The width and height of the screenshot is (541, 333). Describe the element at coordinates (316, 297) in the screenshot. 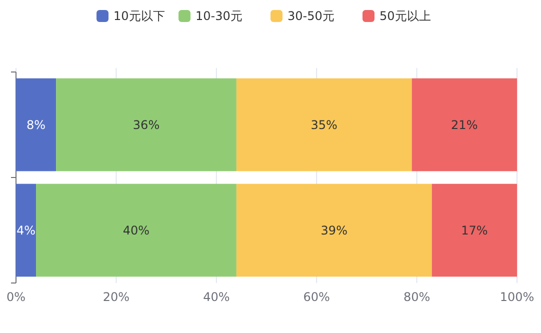

I see `x-tick-label: 60%` at that location.